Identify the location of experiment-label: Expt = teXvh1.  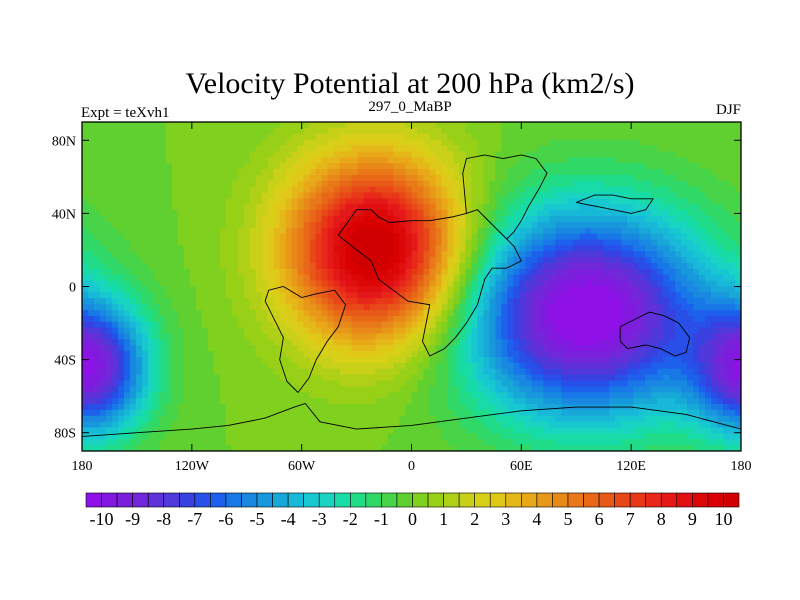
(125, 113).